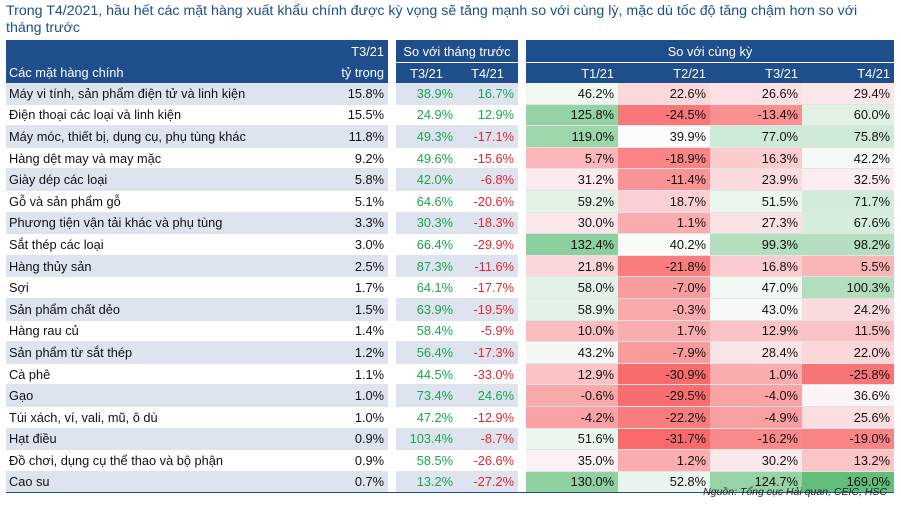 Image resolution: width=901 pixels, height=505 pixels. Describe the element at coordinates (362, 72) in the screenshot. I see `header-share-bottom: tỷ trọng` at that location.